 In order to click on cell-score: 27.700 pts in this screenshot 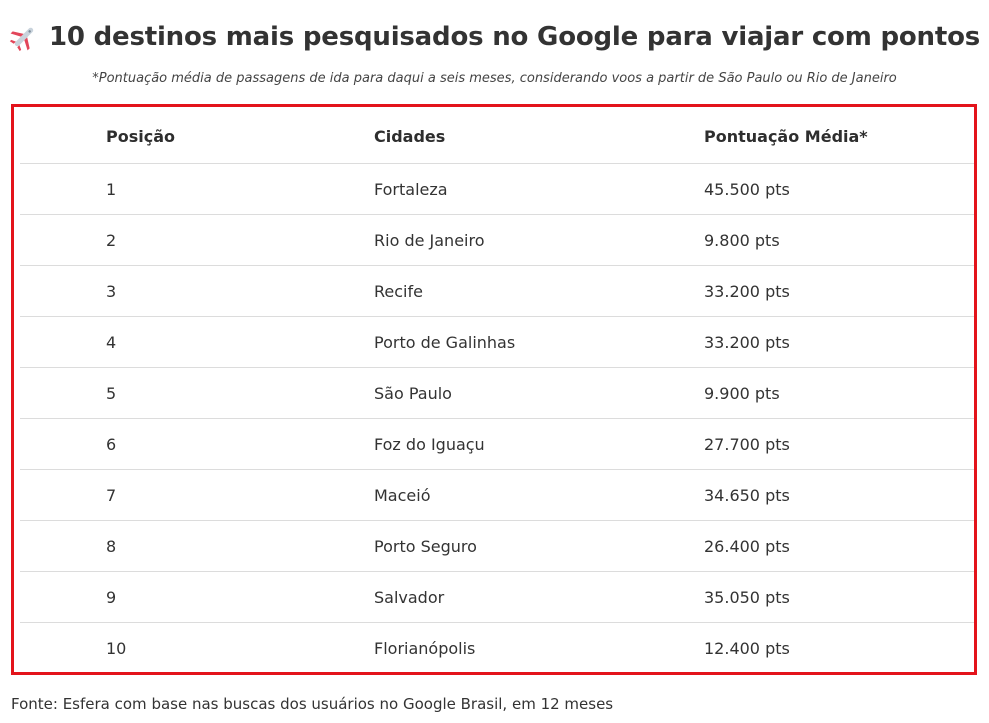, I will do `click(839, 444)`.